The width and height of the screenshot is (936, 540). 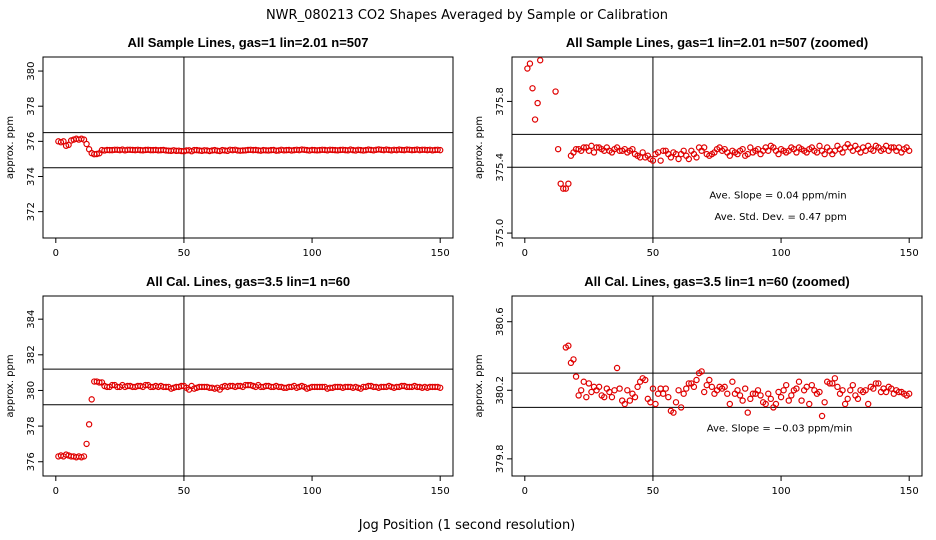 I want to click on y-tick-label: 384, so click(x=31, y=319).